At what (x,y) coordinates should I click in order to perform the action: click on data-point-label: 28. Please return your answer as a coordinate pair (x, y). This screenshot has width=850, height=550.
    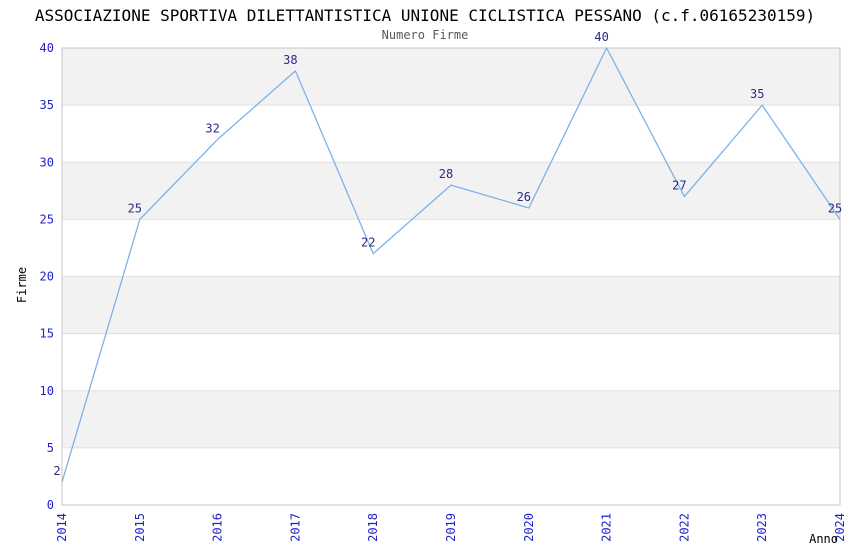
    Looking at the image, I should click on (446, 174).